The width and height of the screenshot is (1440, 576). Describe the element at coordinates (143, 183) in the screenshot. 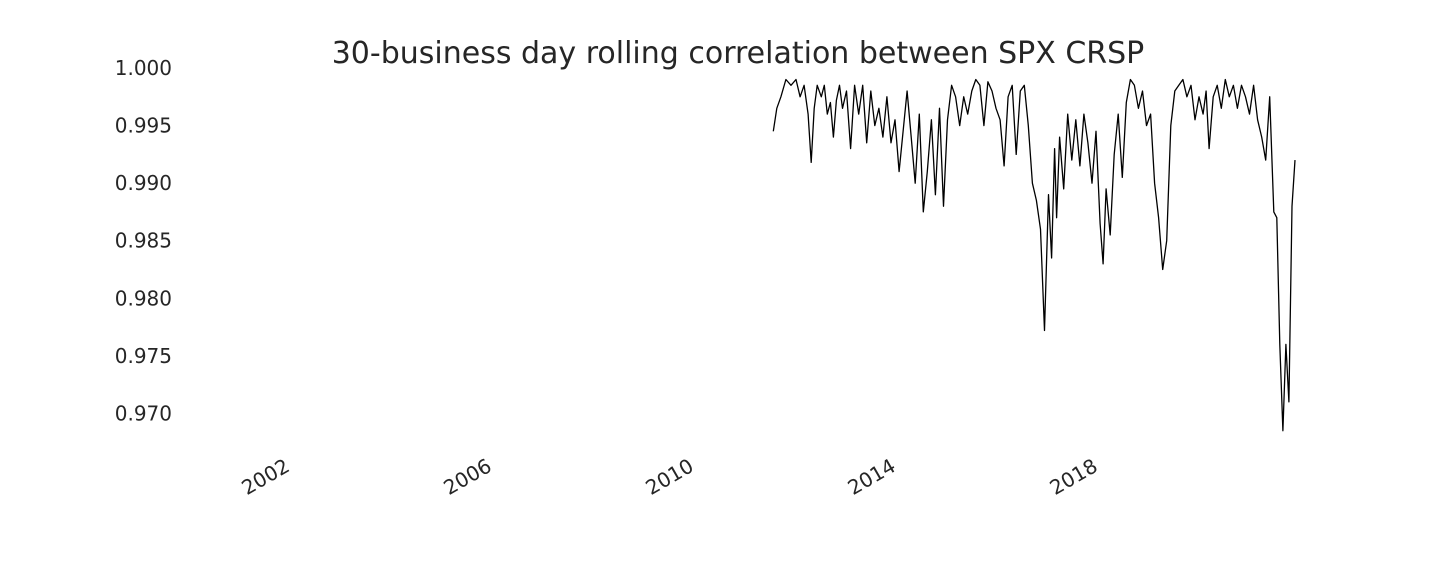

I see `y-tick-label: 0.990` at that location.